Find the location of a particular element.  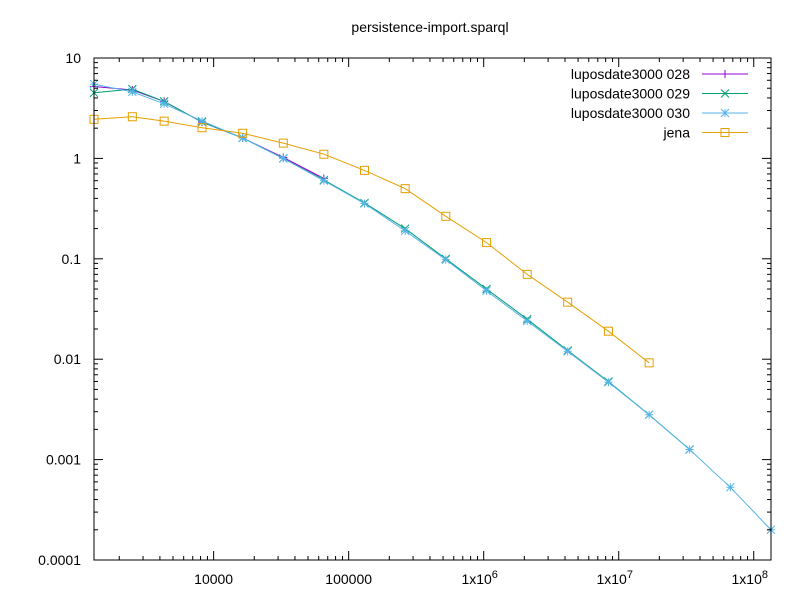

legend-entry: luposdate3000 029 is located at coordinates (659, 94).